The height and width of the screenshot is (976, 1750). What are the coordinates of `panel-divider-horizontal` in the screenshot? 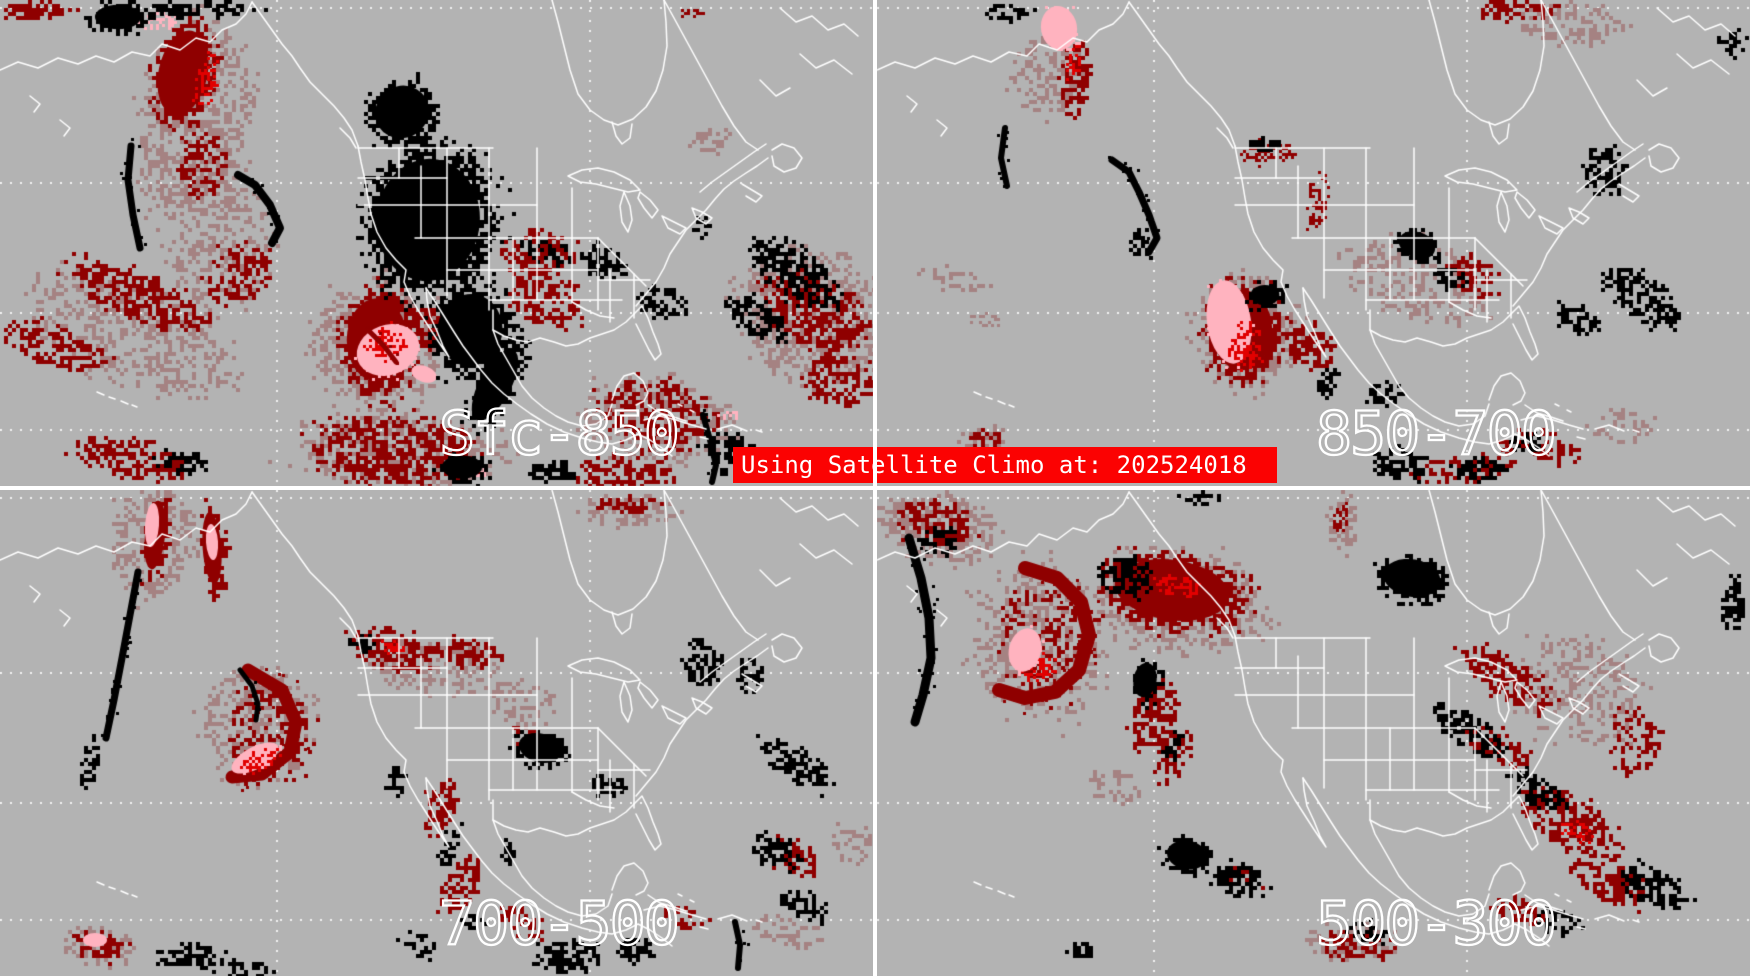 It's located at (875, 488).